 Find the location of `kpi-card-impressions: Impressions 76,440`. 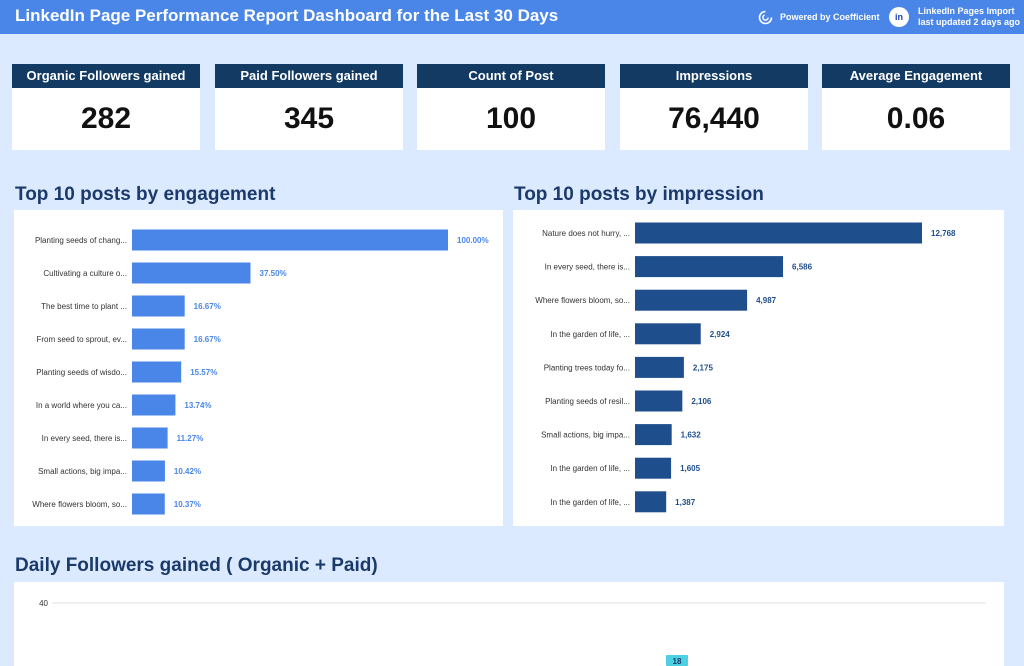

kpi-card-impressions: Impressions 76,440 is located at coordinates (714, 107).